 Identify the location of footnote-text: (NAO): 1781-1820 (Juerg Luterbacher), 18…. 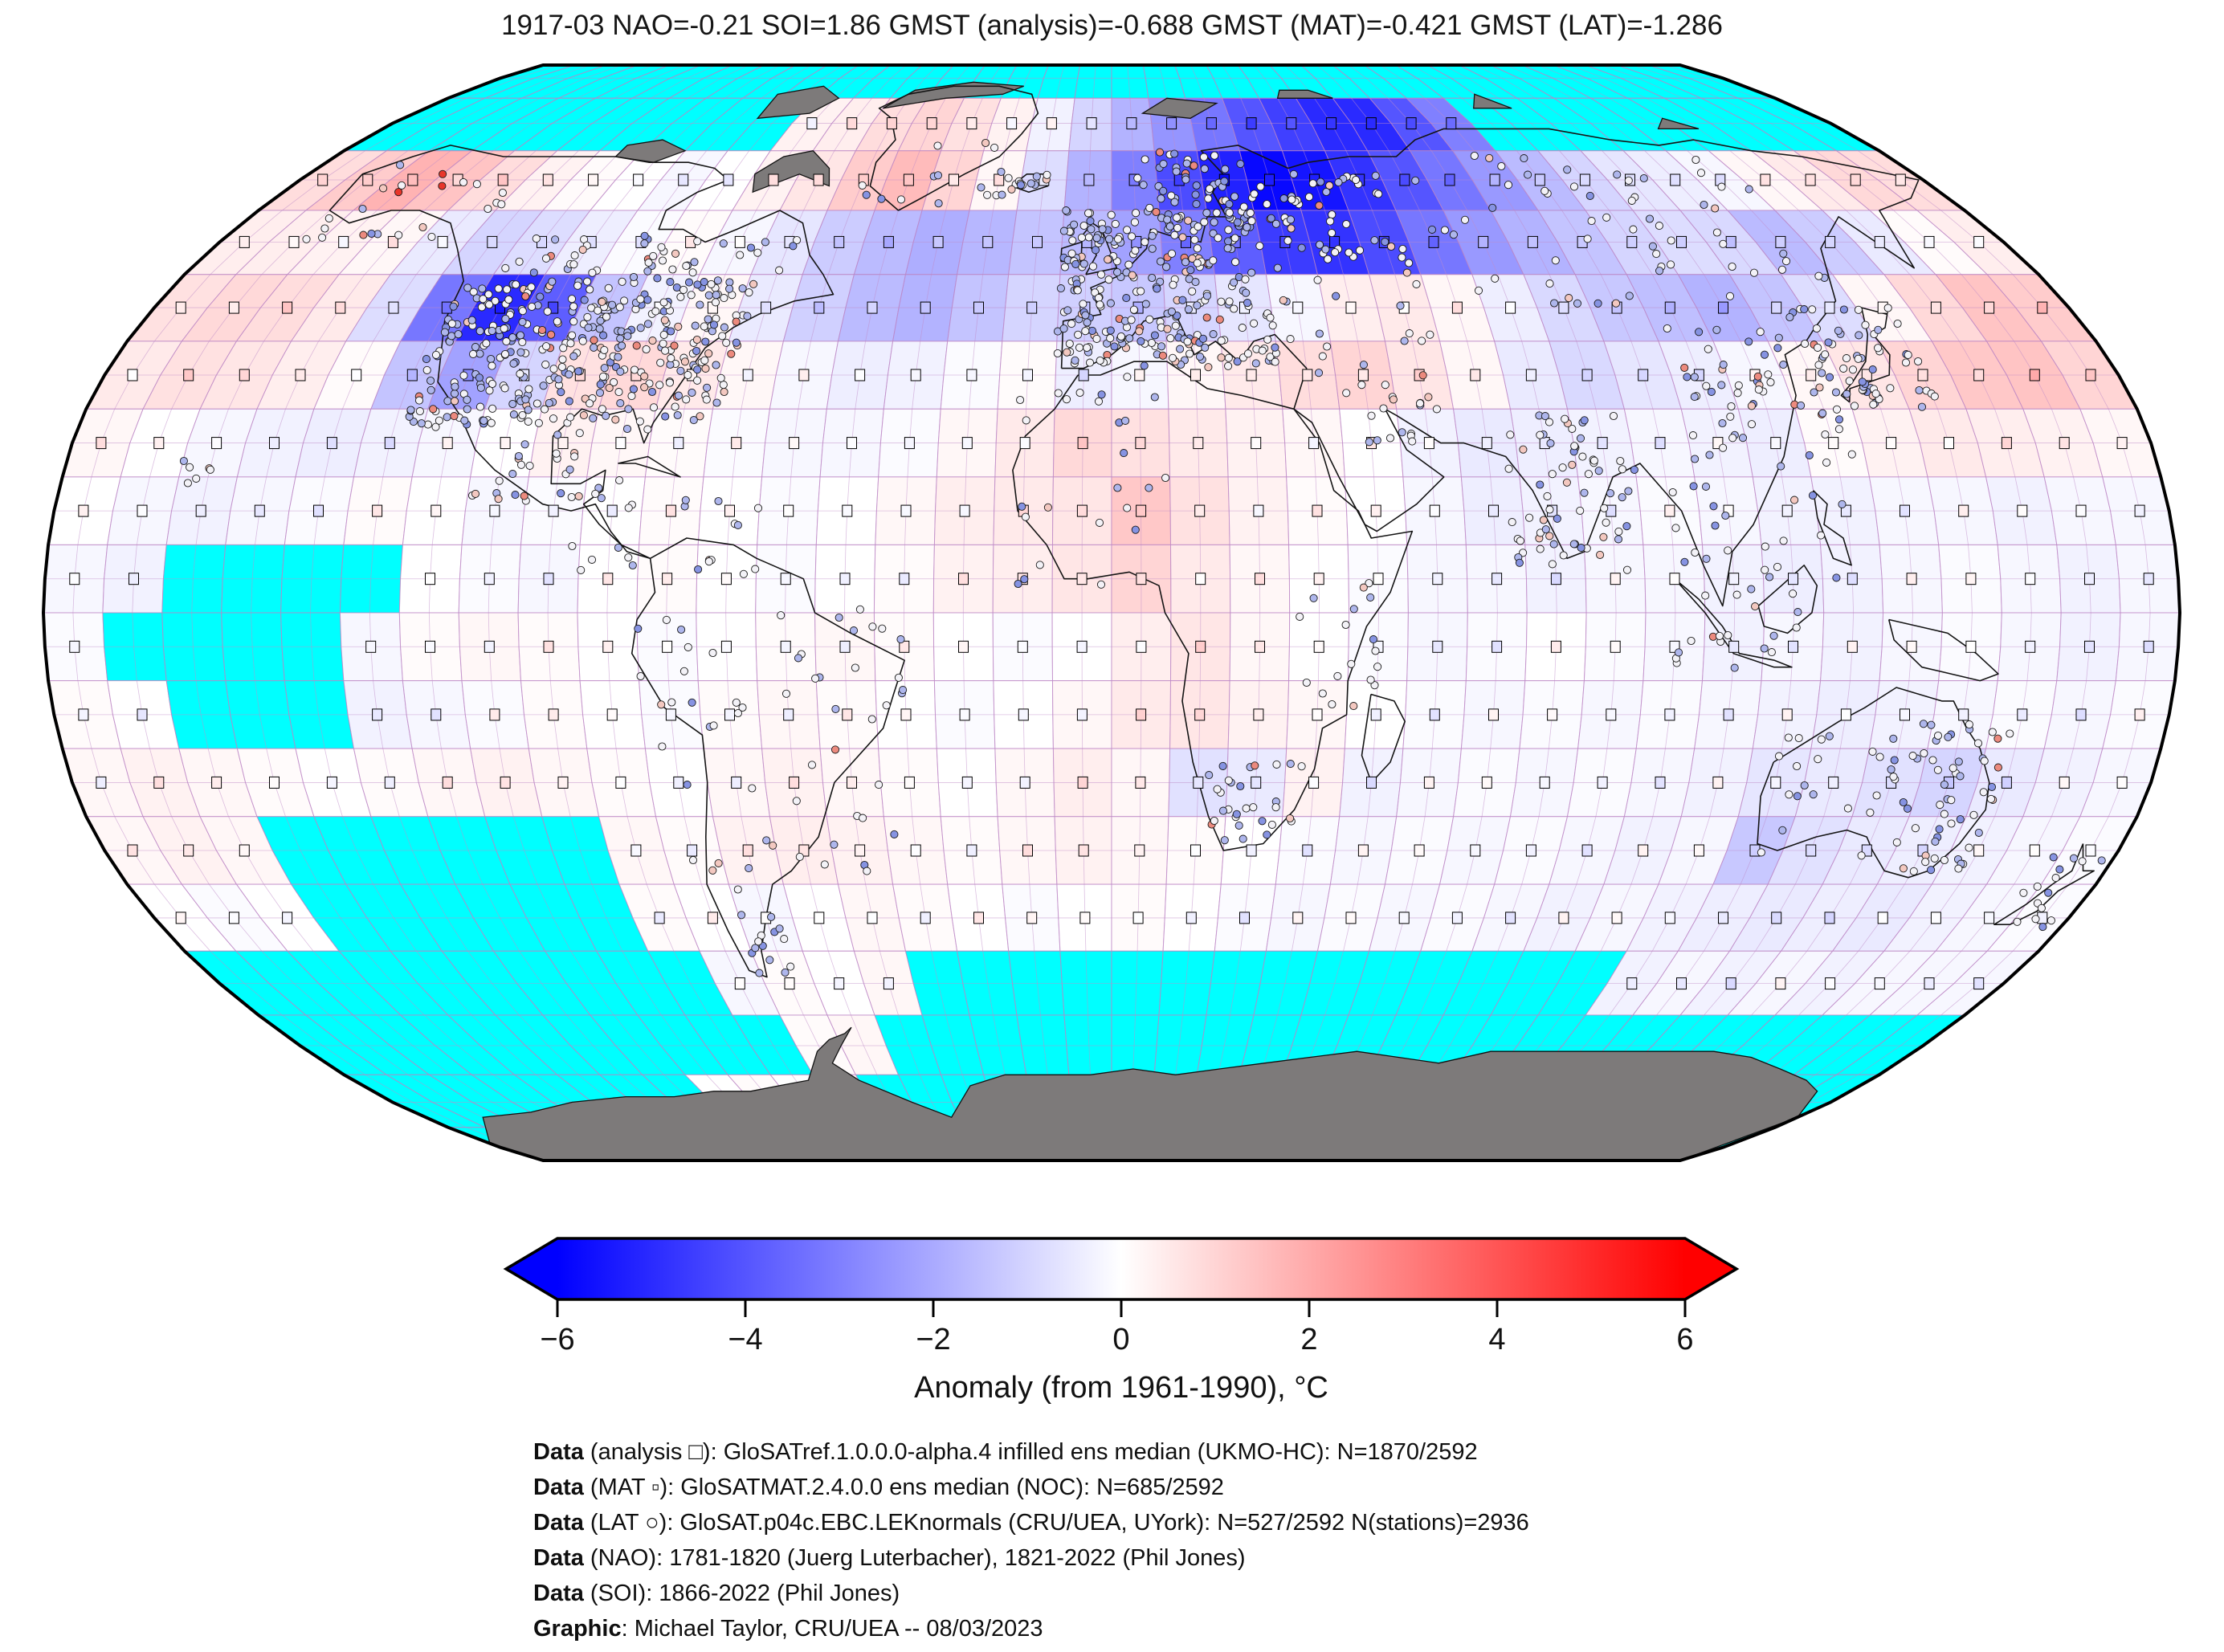
(914, 1558).